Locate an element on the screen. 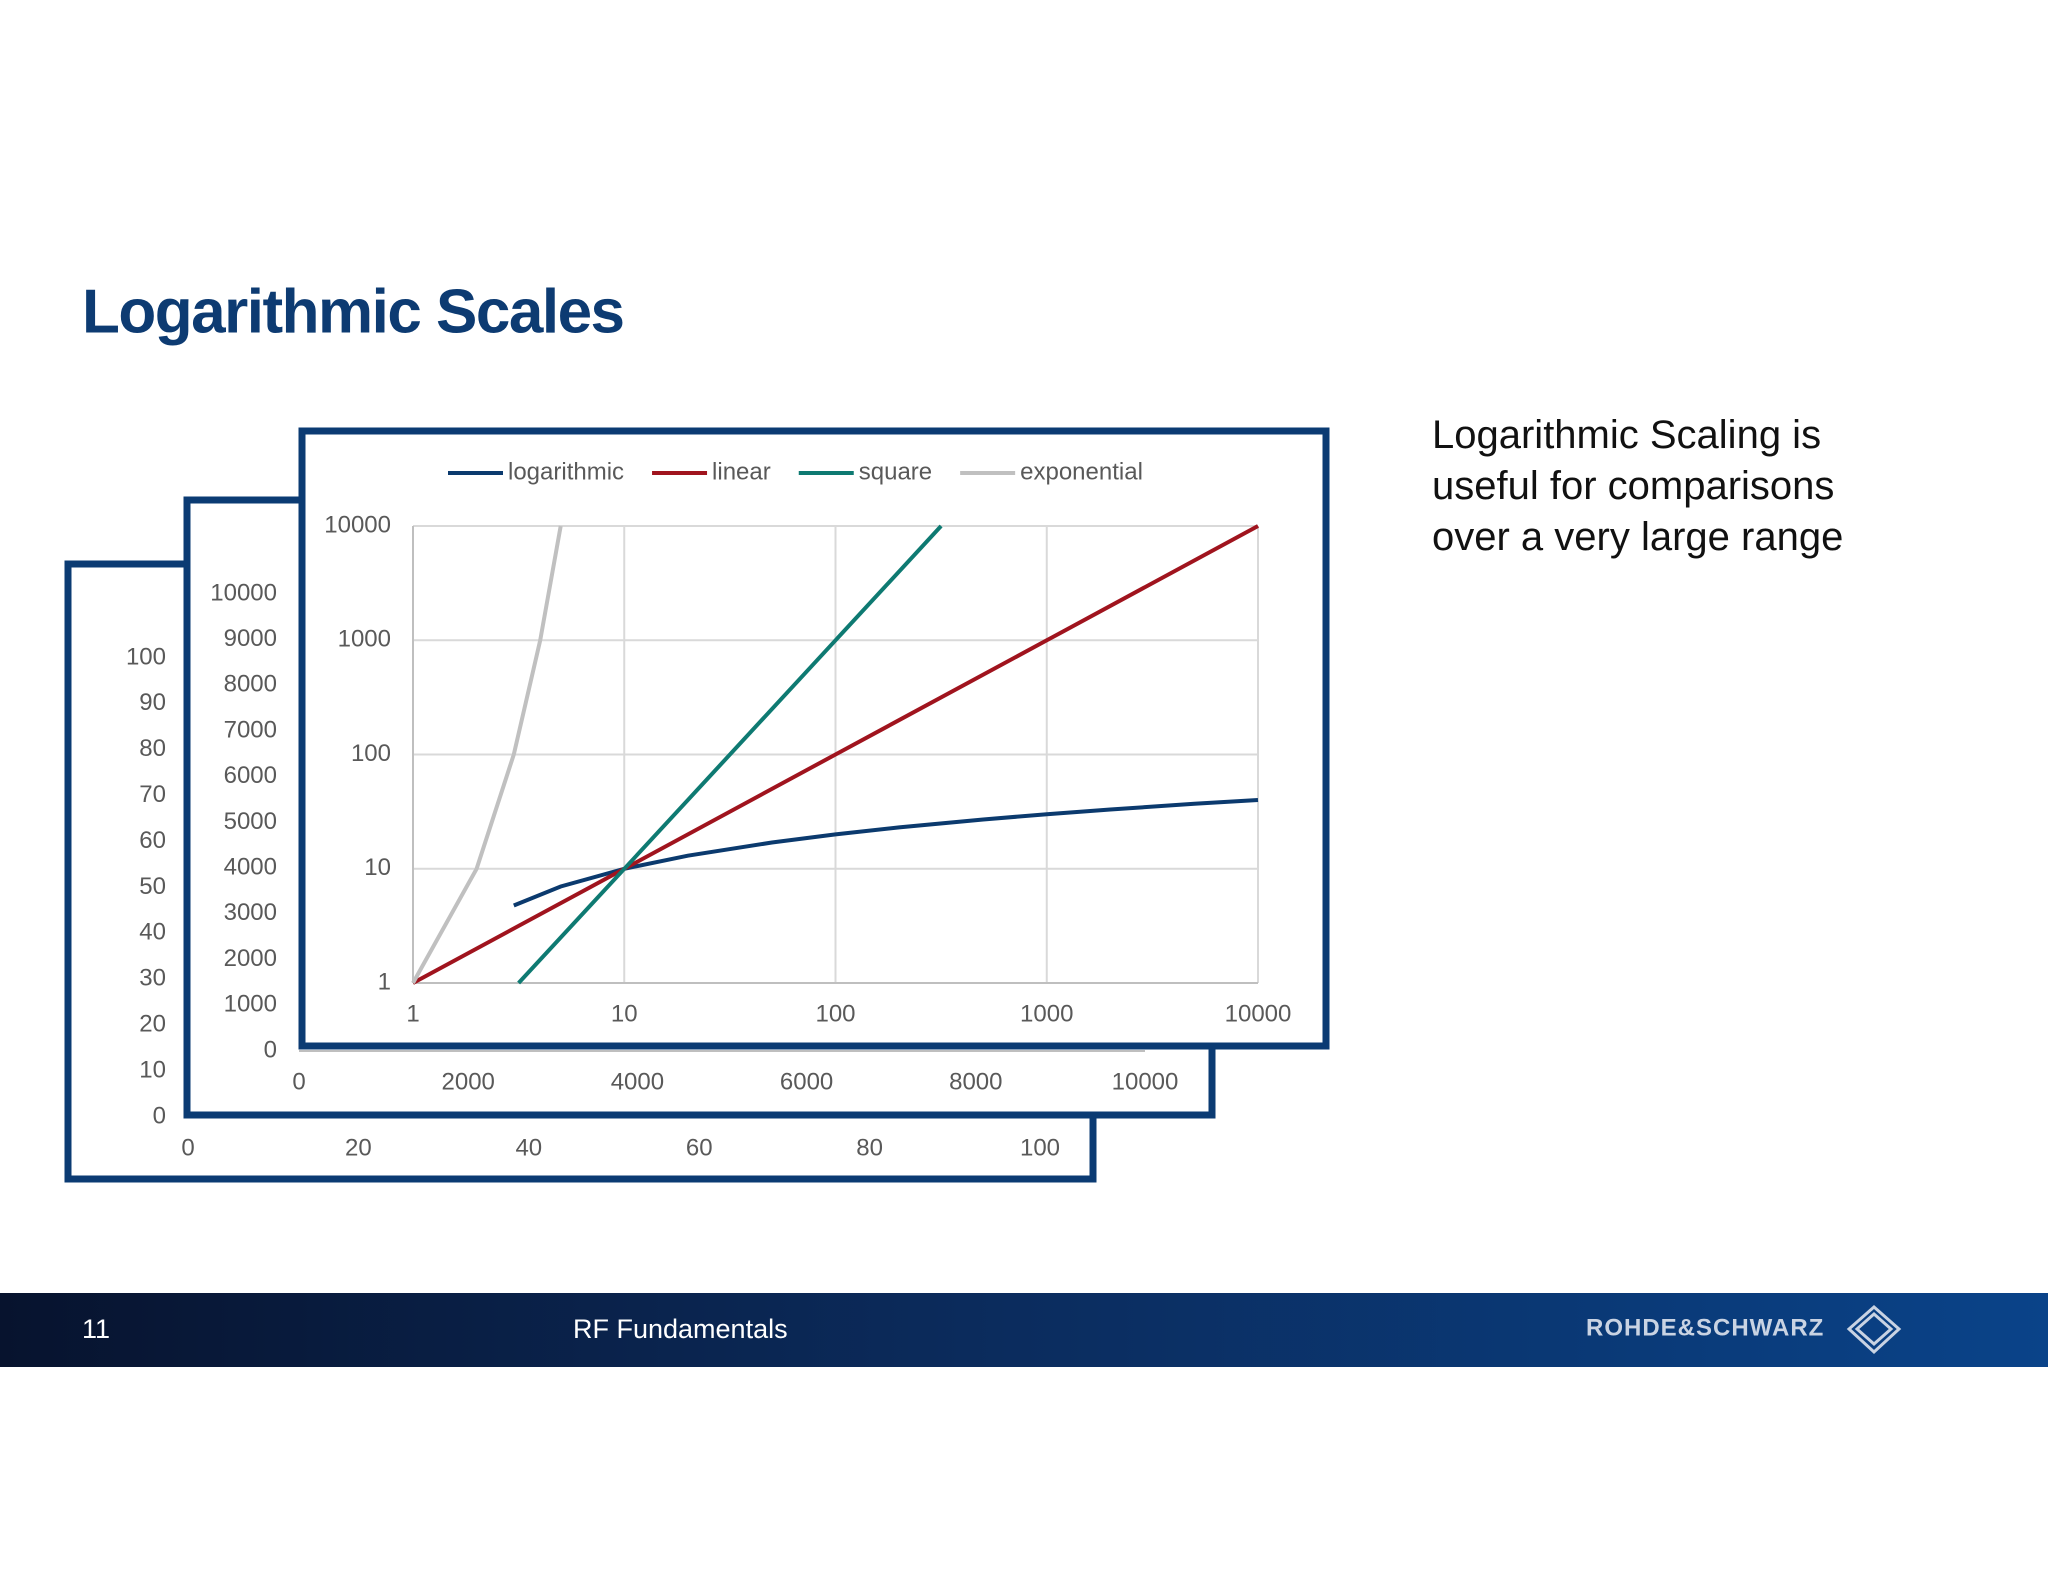 The height and width of the screenshot is (1582, 2048). y-tick-label: 20 is located at coordinates (152, 1024).